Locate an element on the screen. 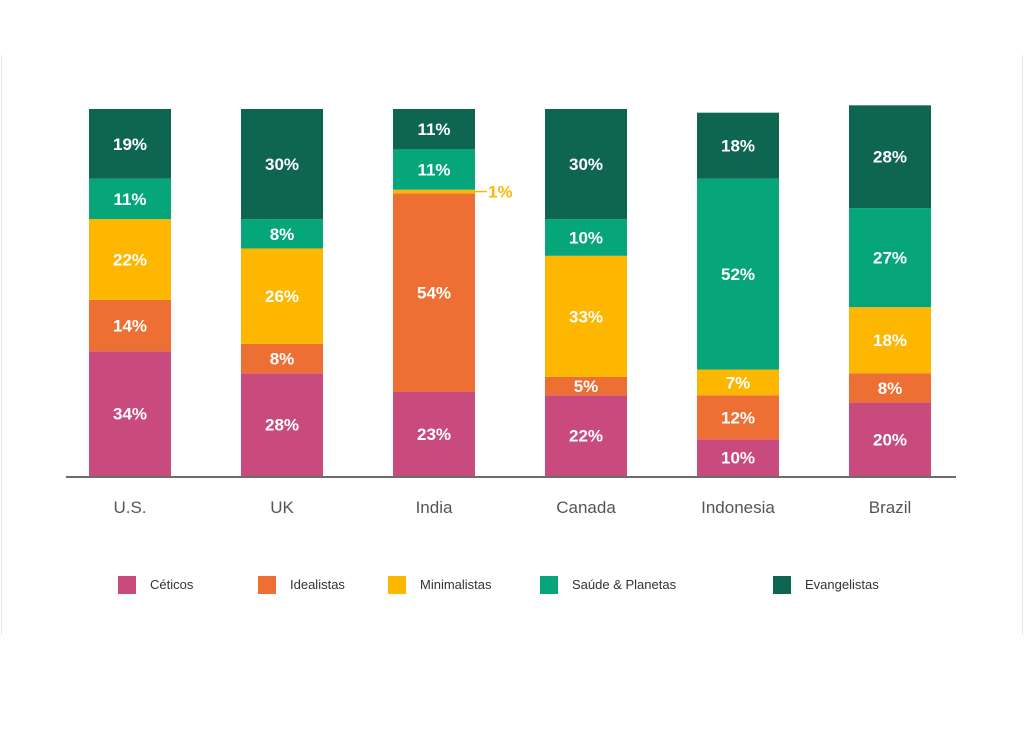 The image size is (1024, 729). legend-label-2: Minimalistas is located at coordinates (456, 584).